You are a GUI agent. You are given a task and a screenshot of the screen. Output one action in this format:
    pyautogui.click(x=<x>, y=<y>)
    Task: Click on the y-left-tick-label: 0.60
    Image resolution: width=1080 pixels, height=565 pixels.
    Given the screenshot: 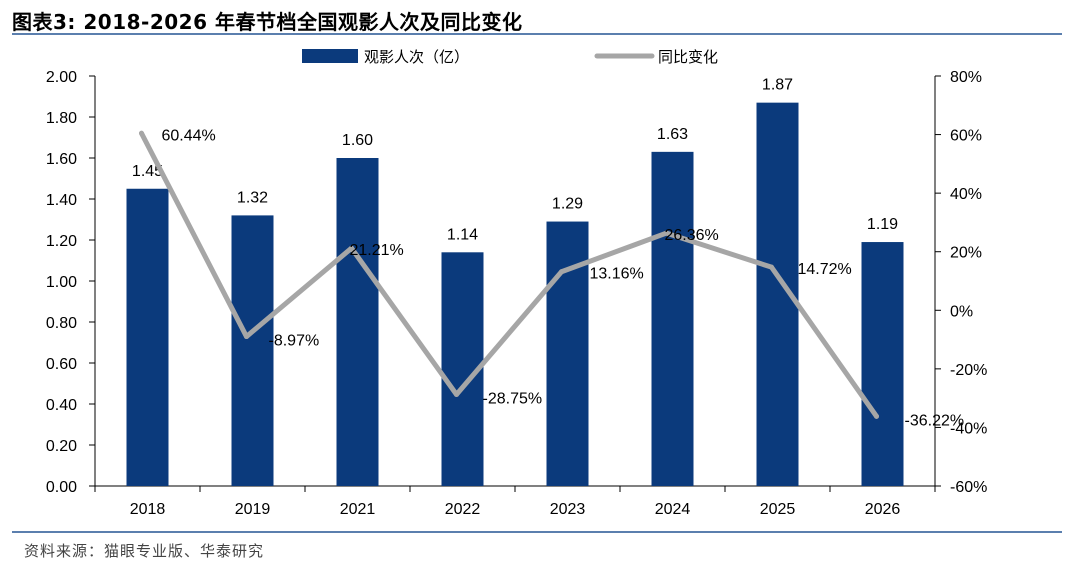 What is the action you would take?
    pyautogui.click(x=61, y=364)
    